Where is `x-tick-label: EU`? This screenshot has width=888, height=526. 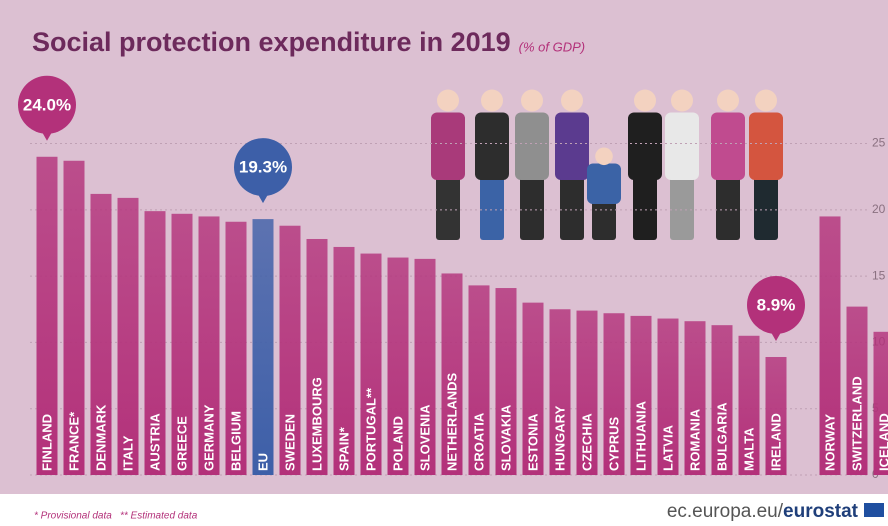
x-tick-label: EU is located at coordinates (262, 462).